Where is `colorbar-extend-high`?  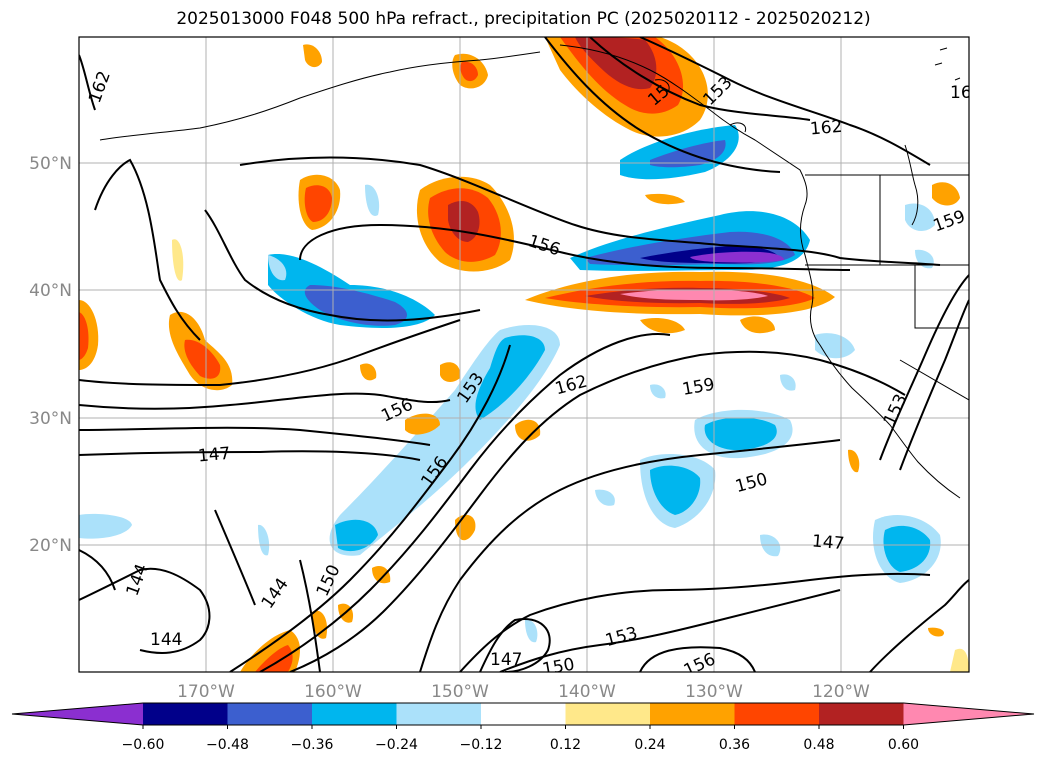
colorbar-extend-high is located at coordinates (968, 714).